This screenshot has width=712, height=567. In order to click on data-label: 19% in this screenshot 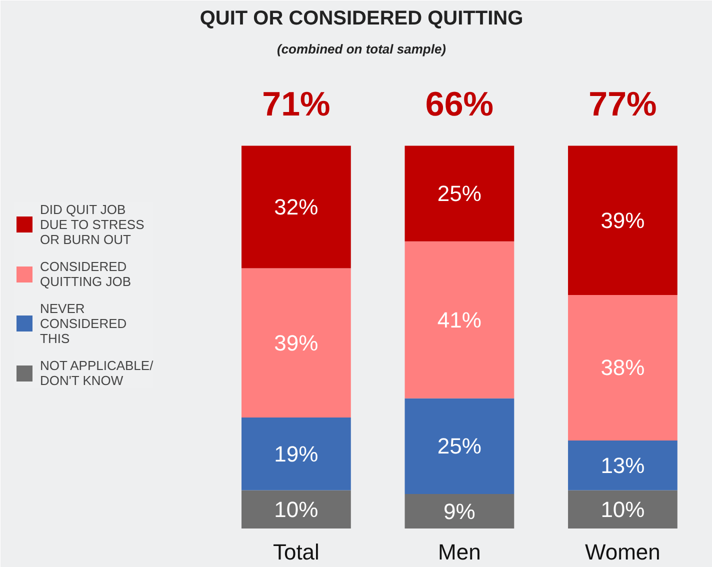, I will do `click(296, 453)`.